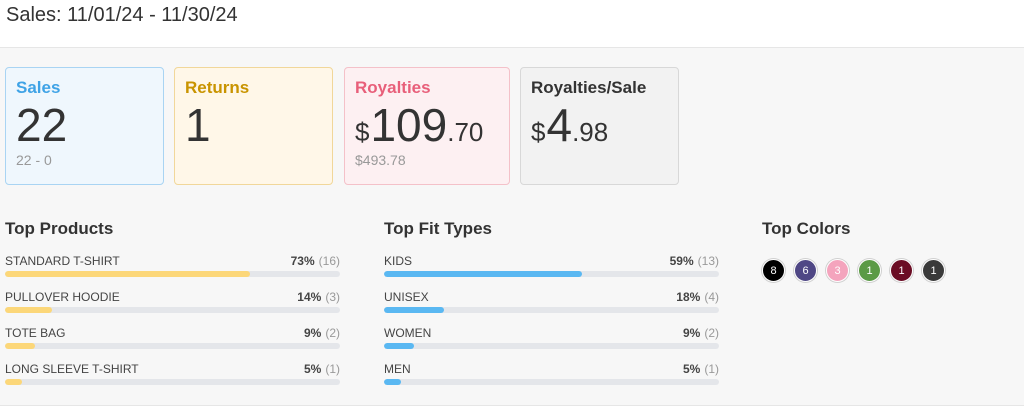 Image resolution: width=1024 pixels, height=409 pixels. Describe the element at coordinates (409, 125) in the screenshot. I see `royalties-int: 109` at that location.